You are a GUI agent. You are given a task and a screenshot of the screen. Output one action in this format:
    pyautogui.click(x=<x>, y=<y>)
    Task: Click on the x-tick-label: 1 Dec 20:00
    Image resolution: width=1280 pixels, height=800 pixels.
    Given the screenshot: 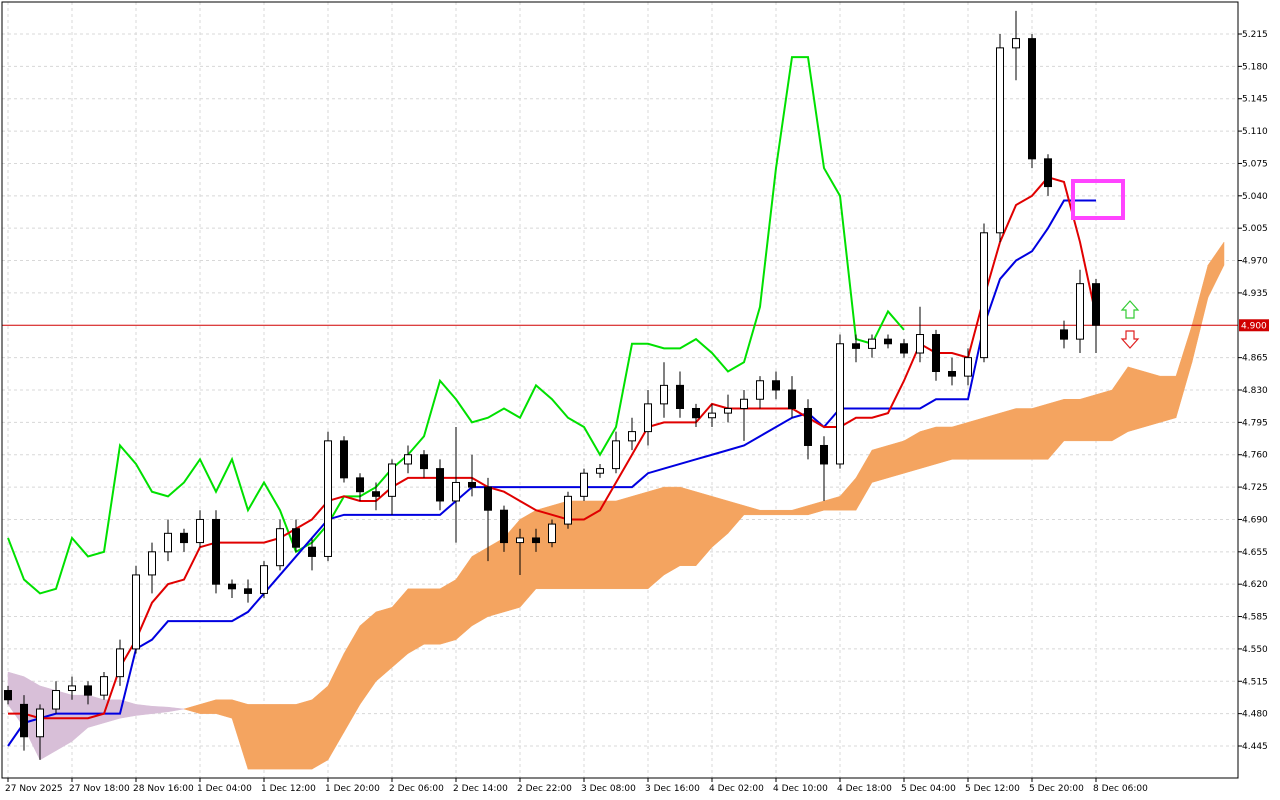 What is the action you would take?
    pyautogui.click(x=352, y=789)
    